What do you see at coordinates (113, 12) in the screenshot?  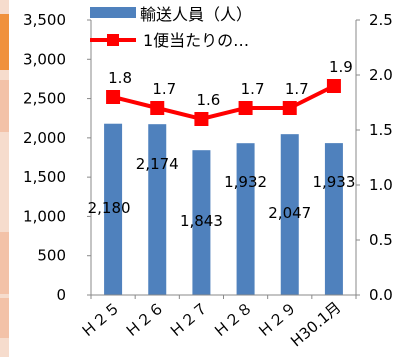 I see `legend-bar-swatch` at bounding box center [113, 12].